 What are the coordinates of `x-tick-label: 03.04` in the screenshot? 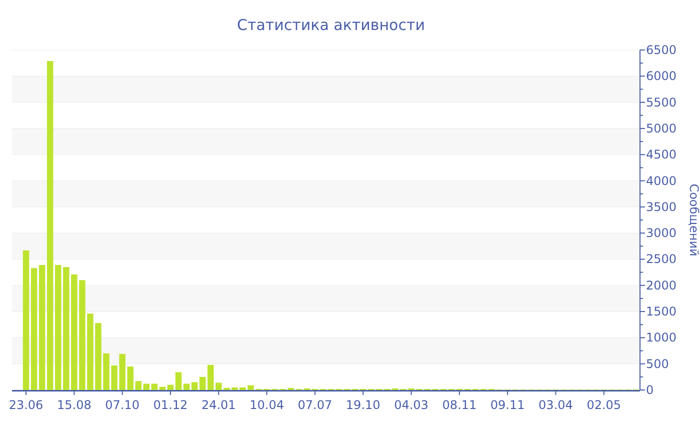 It's located at (555, 405).